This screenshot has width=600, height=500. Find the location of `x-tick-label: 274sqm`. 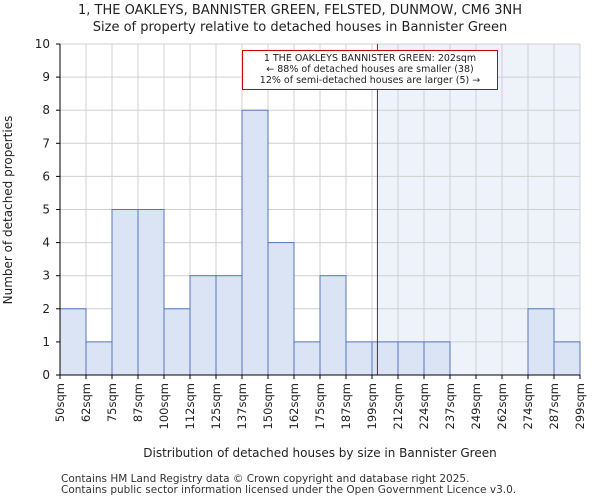

x-tick-label: 274sqm is located at coordinates (528, 406).